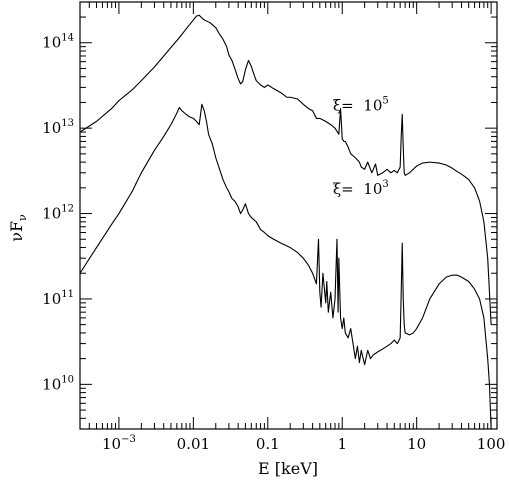  What do you see at coordinates (58, 383) in the screenshot?
I see `y-tick-label: 1010` at bounding box center [58, 383].